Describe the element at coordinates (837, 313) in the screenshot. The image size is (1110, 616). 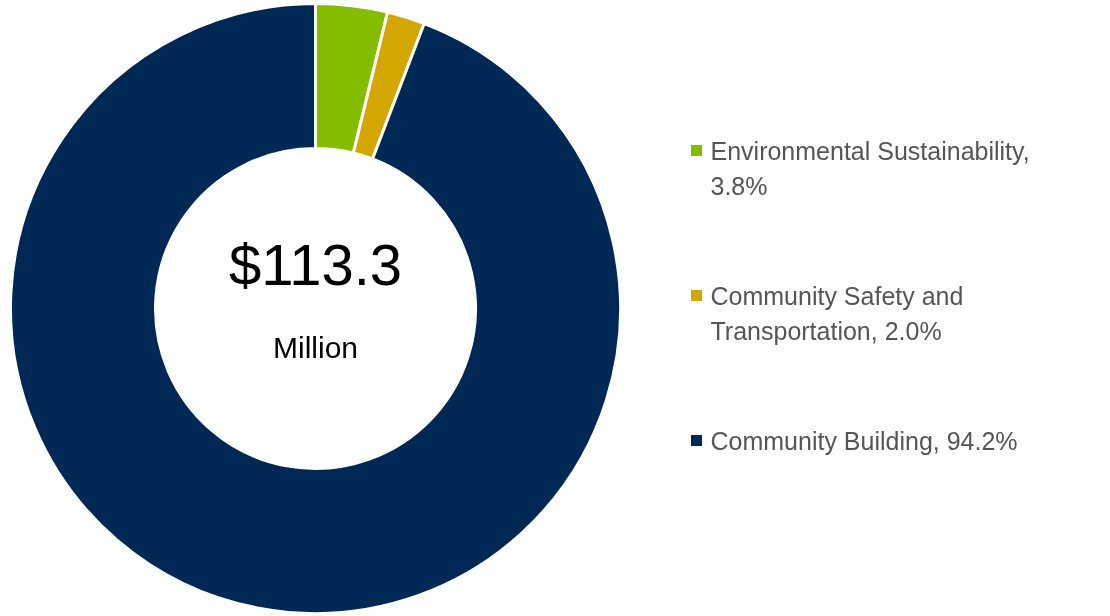
I see `legend-label: Community Safety and Transportation, 2.0%` at that location.